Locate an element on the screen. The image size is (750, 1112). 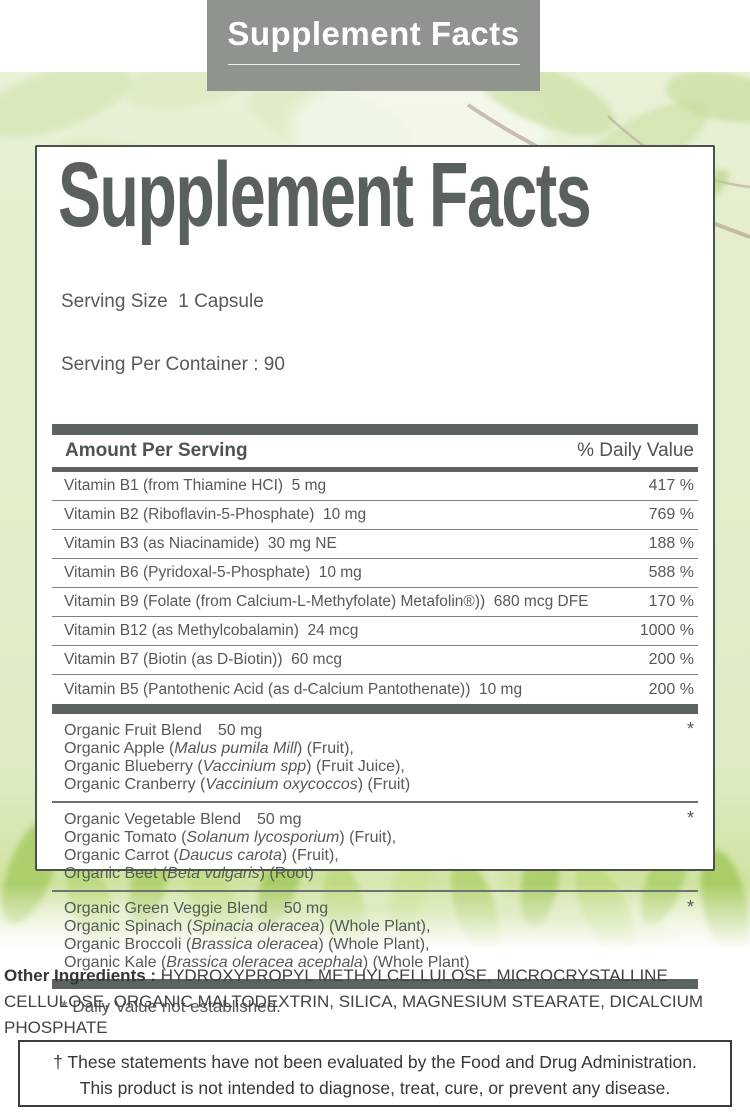
ingredient-prefix: Organic Blueberry ( is located at coordinates (133, 766).